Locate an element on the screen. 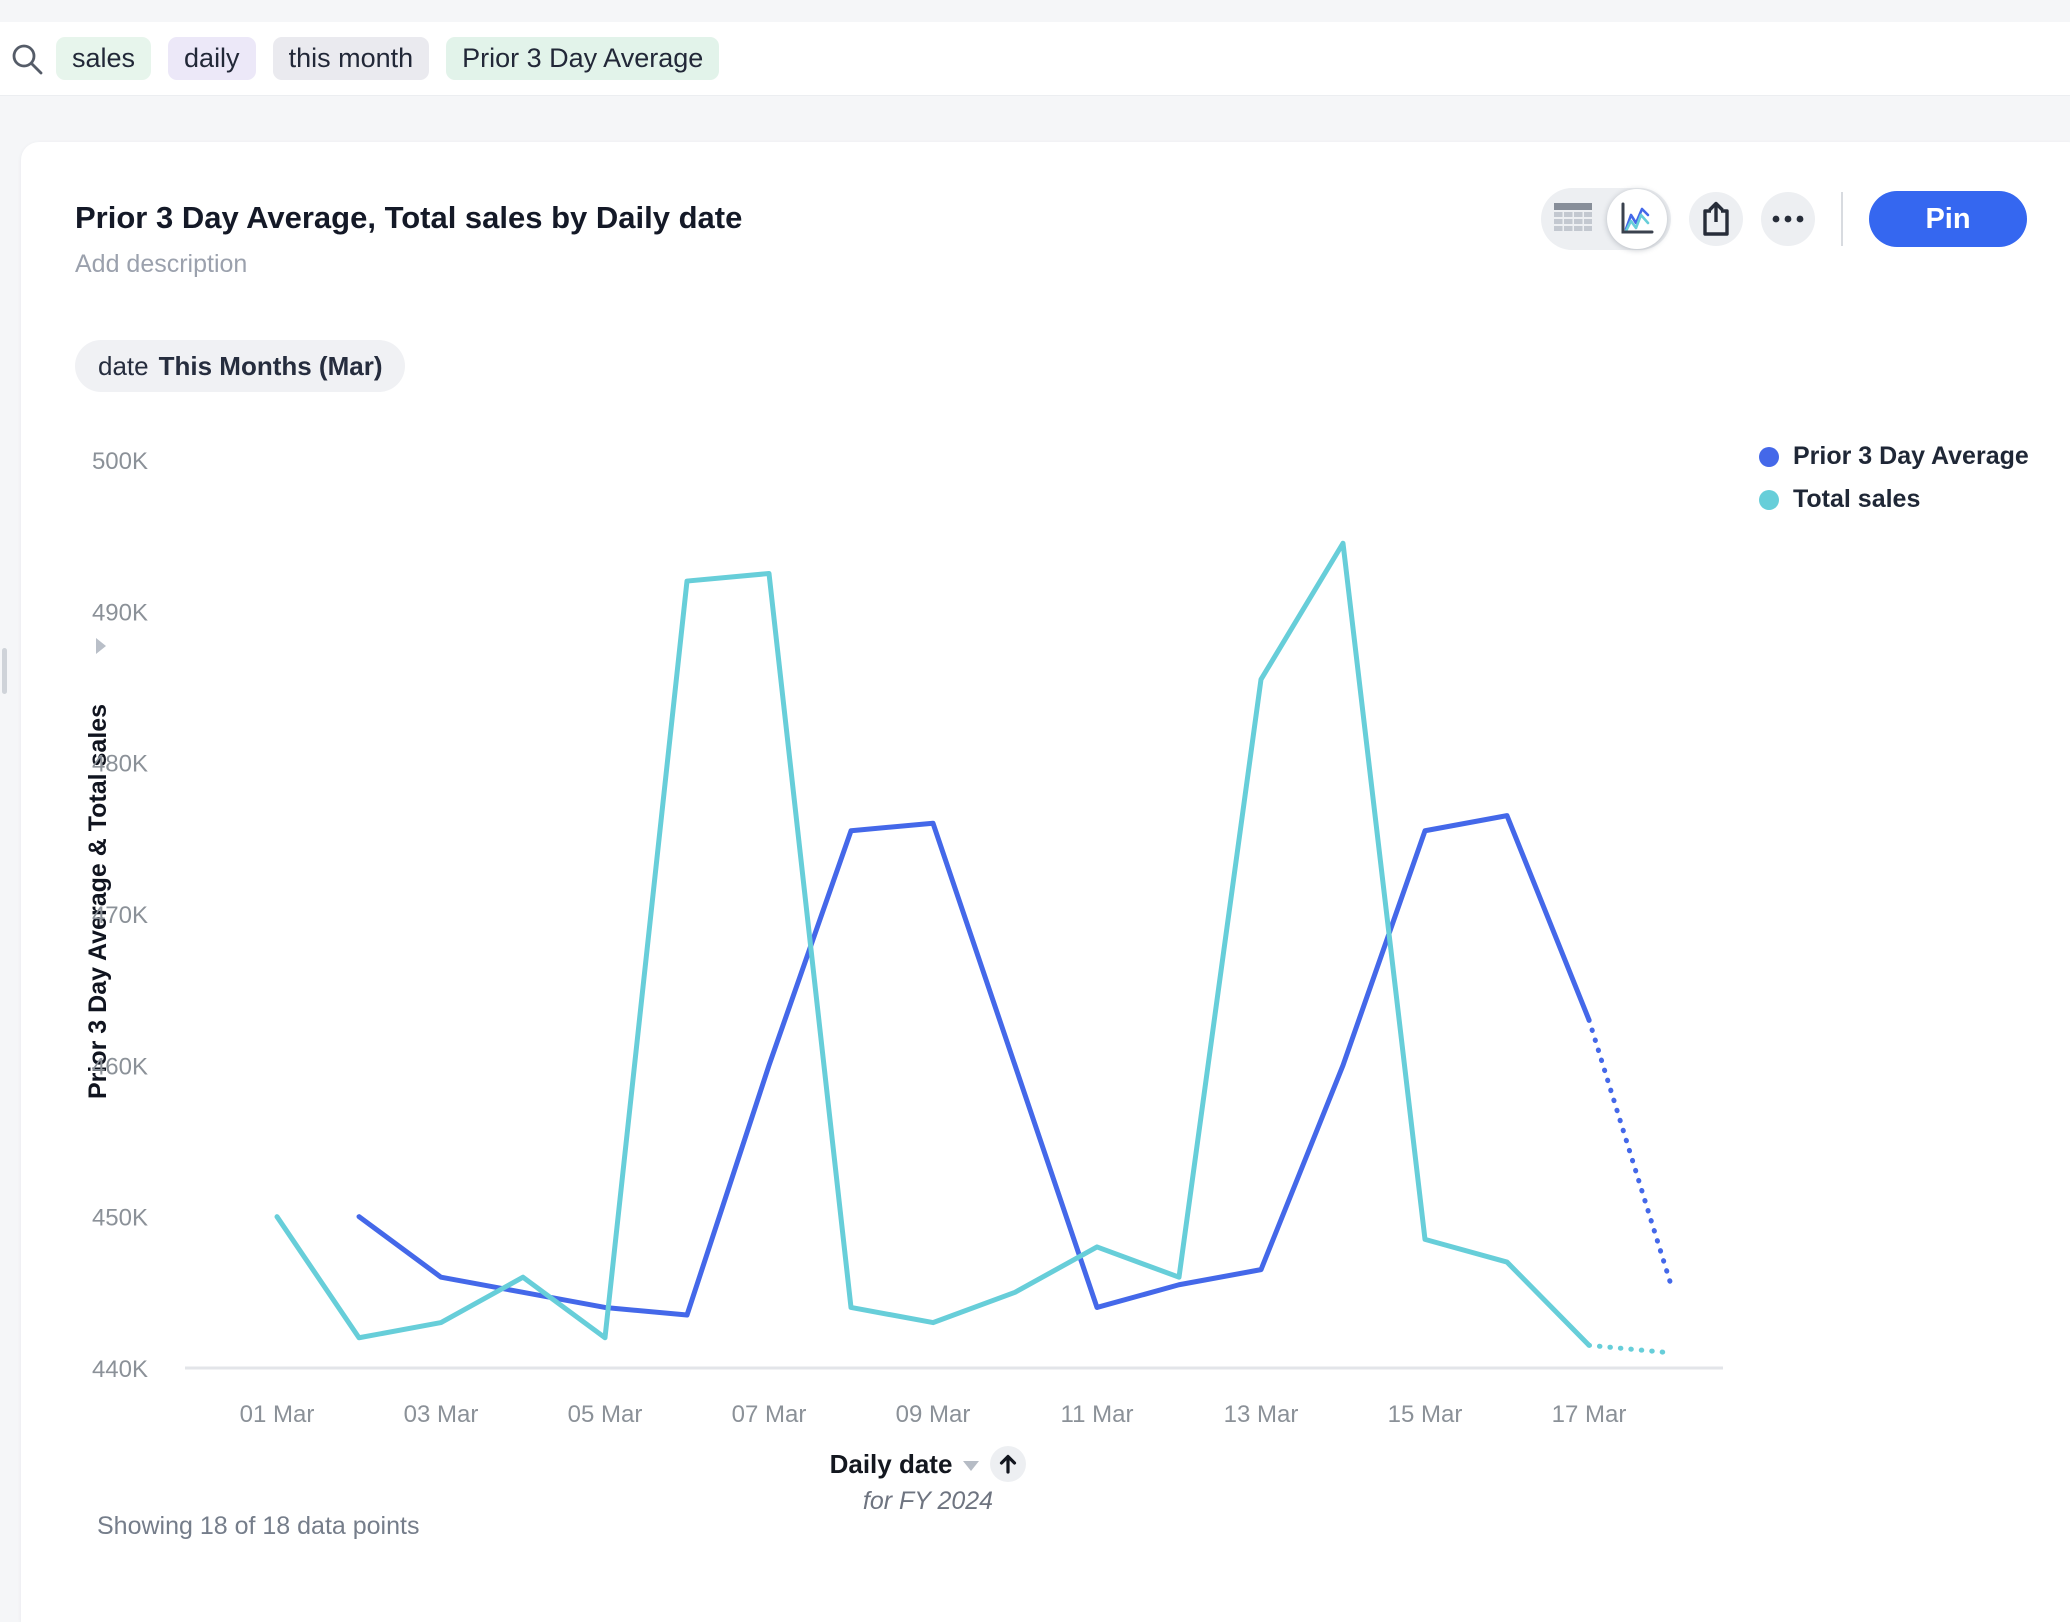 The image size is (2070, 1622). series-line-dotted-total-sales is located at coordinates (1630, 1349).